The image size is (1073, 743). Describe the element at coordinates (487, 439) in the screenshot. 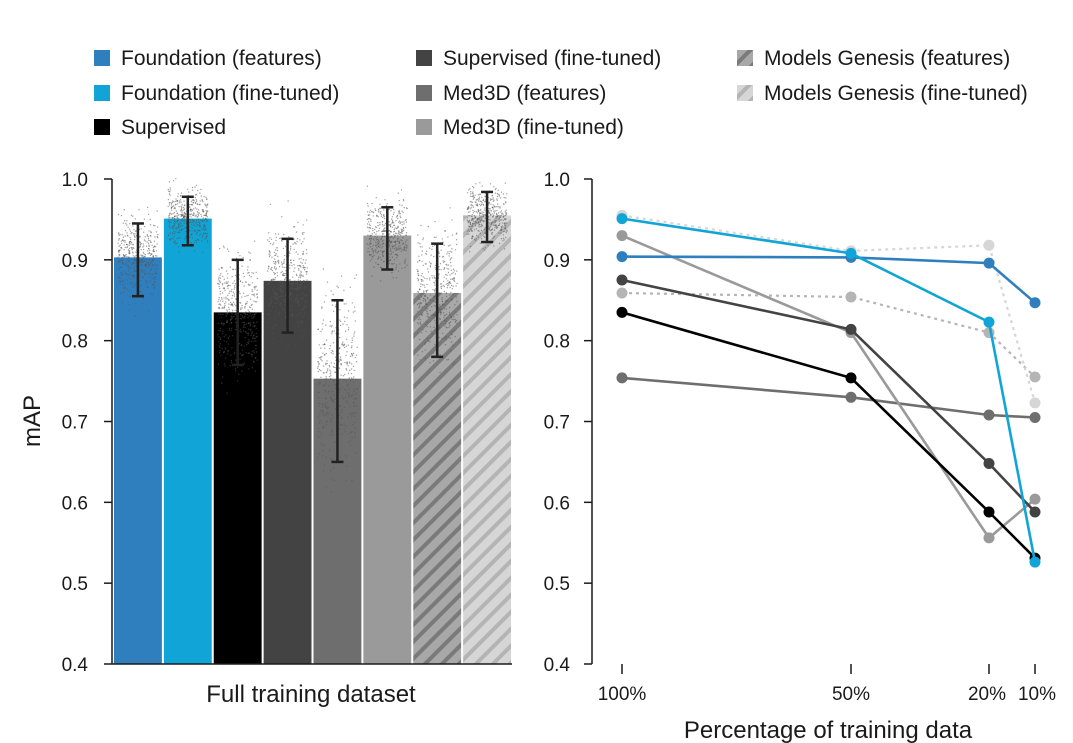

I see `bar-models-genesis-fine-tuned` at that location.